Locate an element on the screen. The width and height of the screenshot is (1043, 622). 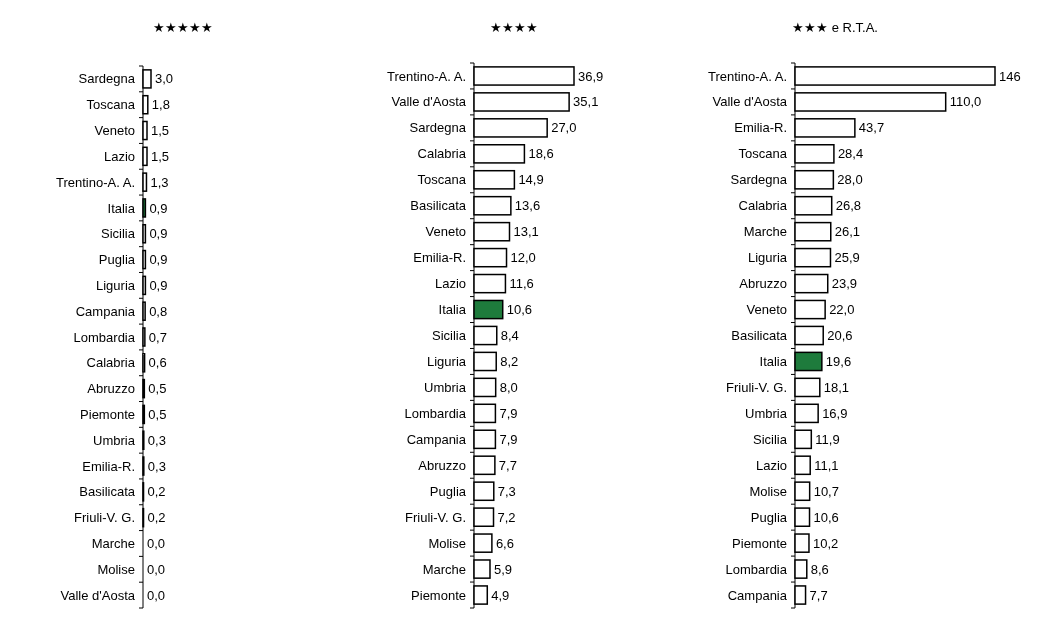
chart-title: ★★★ e R.T.A. is located at coordinates (835, 27).